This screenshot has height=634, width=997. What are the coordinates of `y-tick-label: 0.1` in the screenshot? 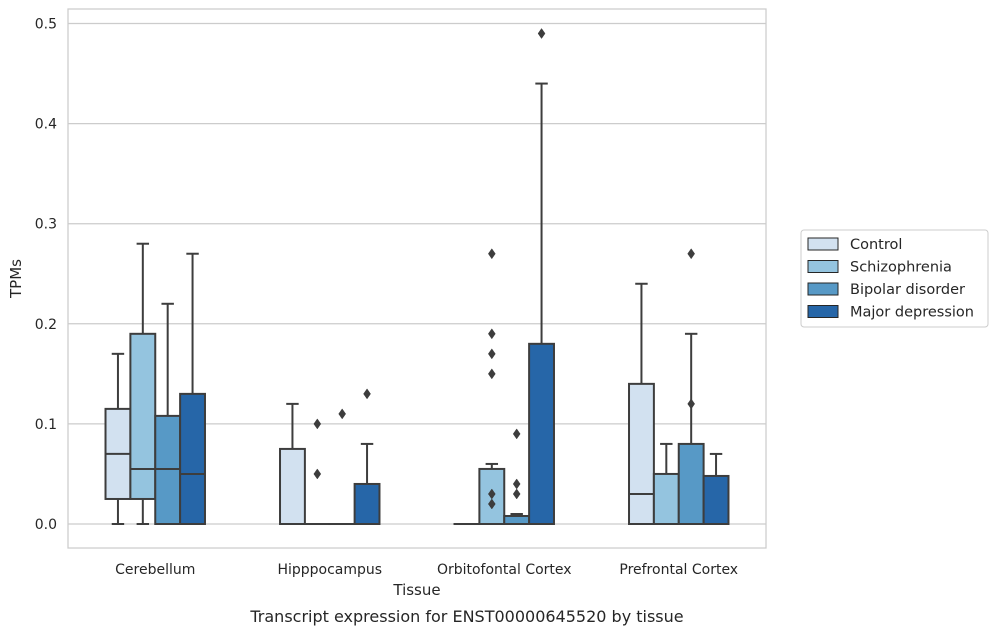 It's located at (46, 425).